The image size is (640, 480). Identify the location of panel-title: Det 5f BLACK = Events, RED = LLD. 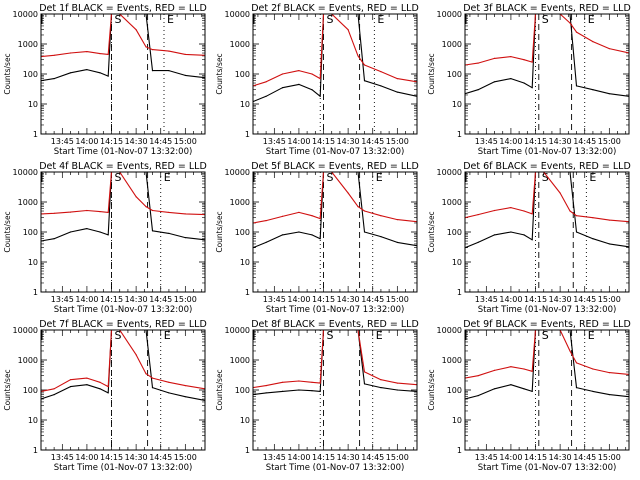
(335, 166).